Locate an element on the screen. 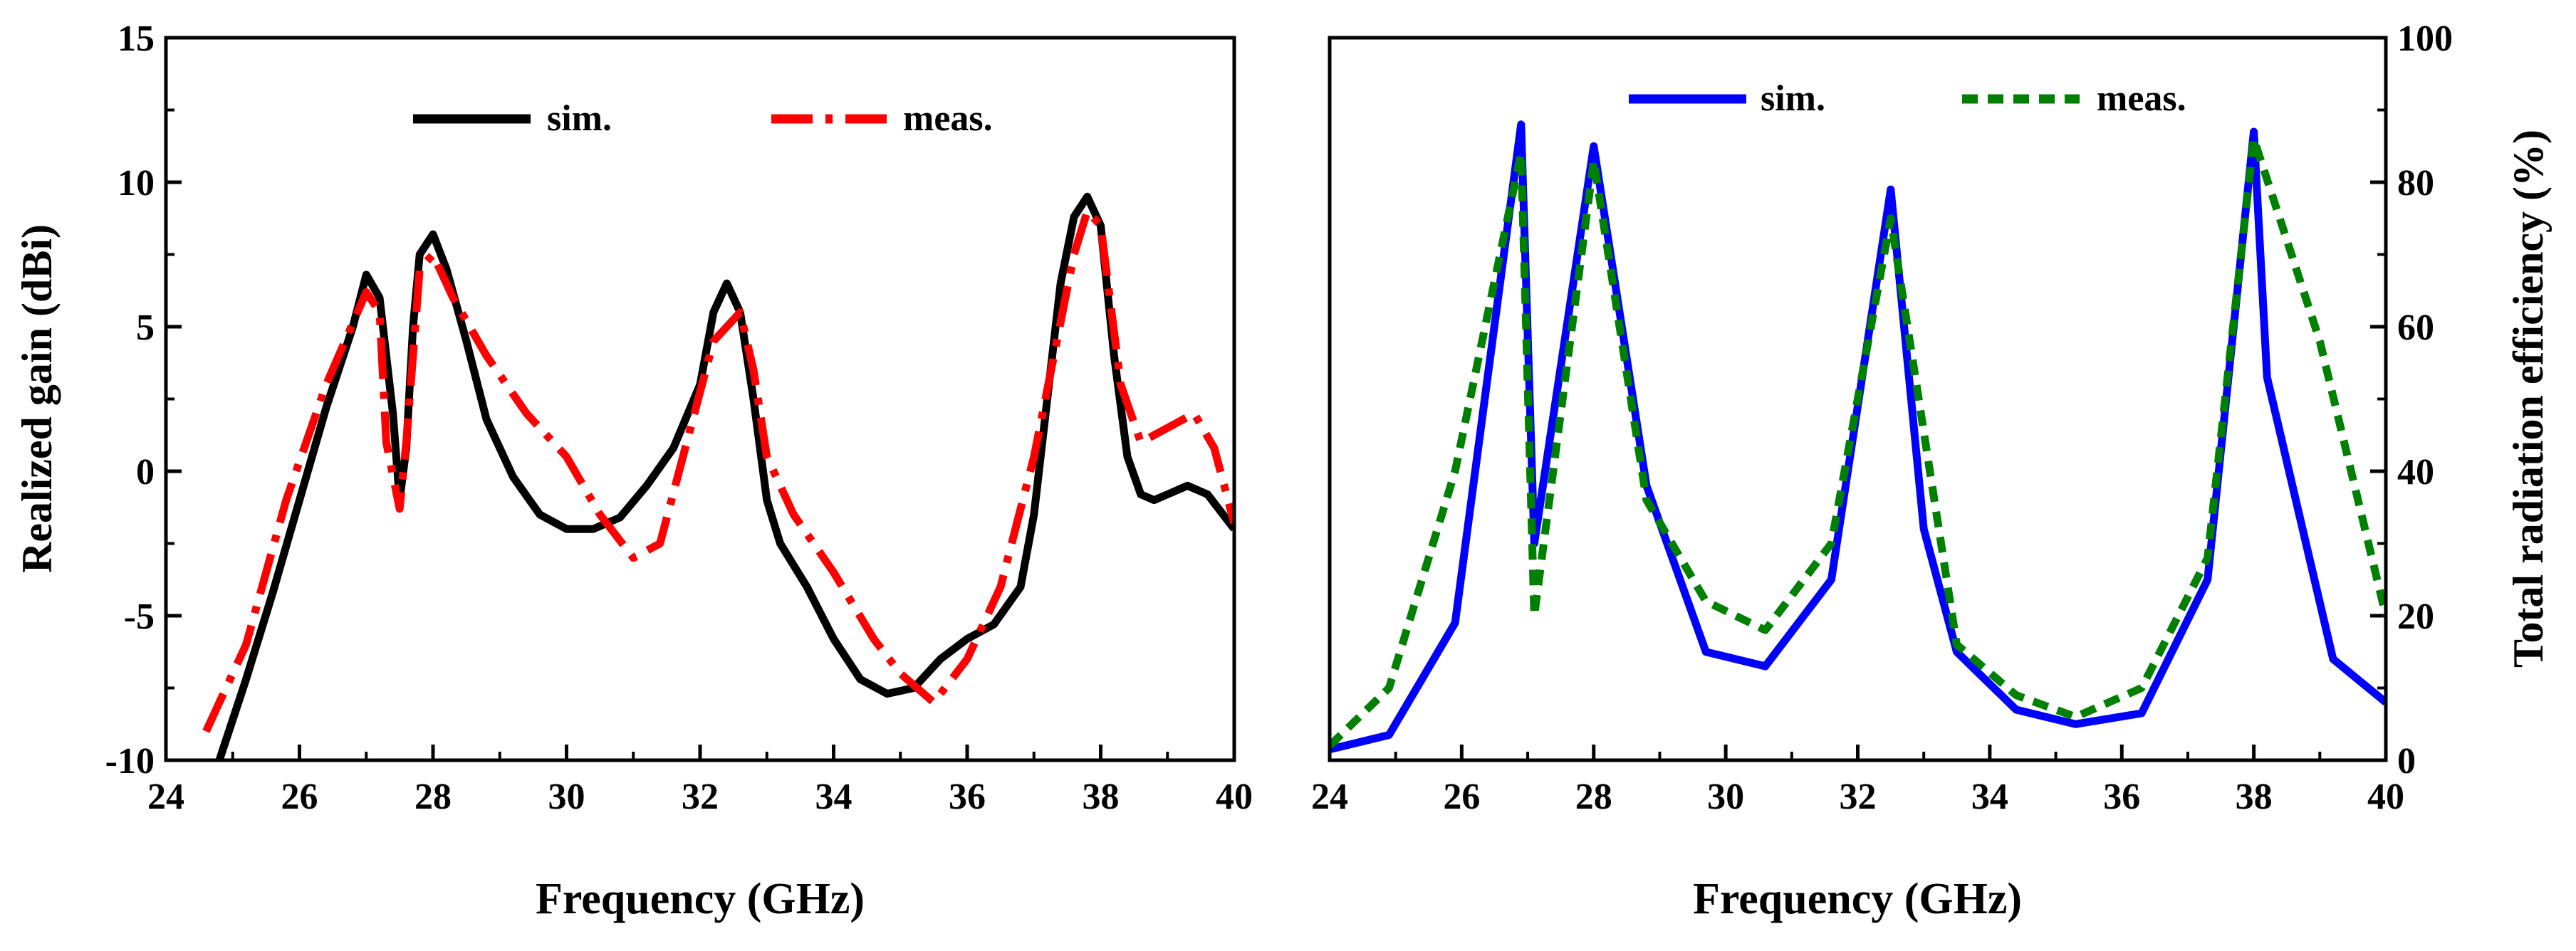 Image resolution: width=2576 pixels, height=951 pixels. y-tick-label: 100 is located at coordinates (2425, 39).